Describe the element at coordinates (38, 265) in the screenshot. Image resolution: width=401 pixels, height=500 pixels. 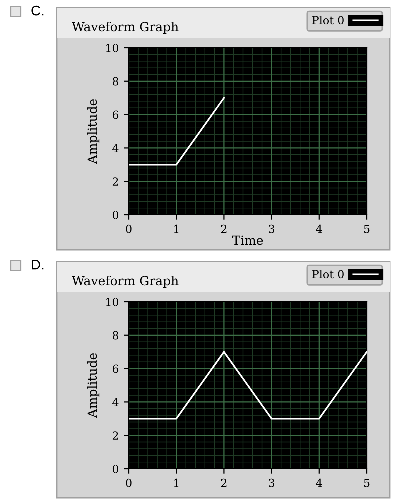
I see `text: D.` at that location.